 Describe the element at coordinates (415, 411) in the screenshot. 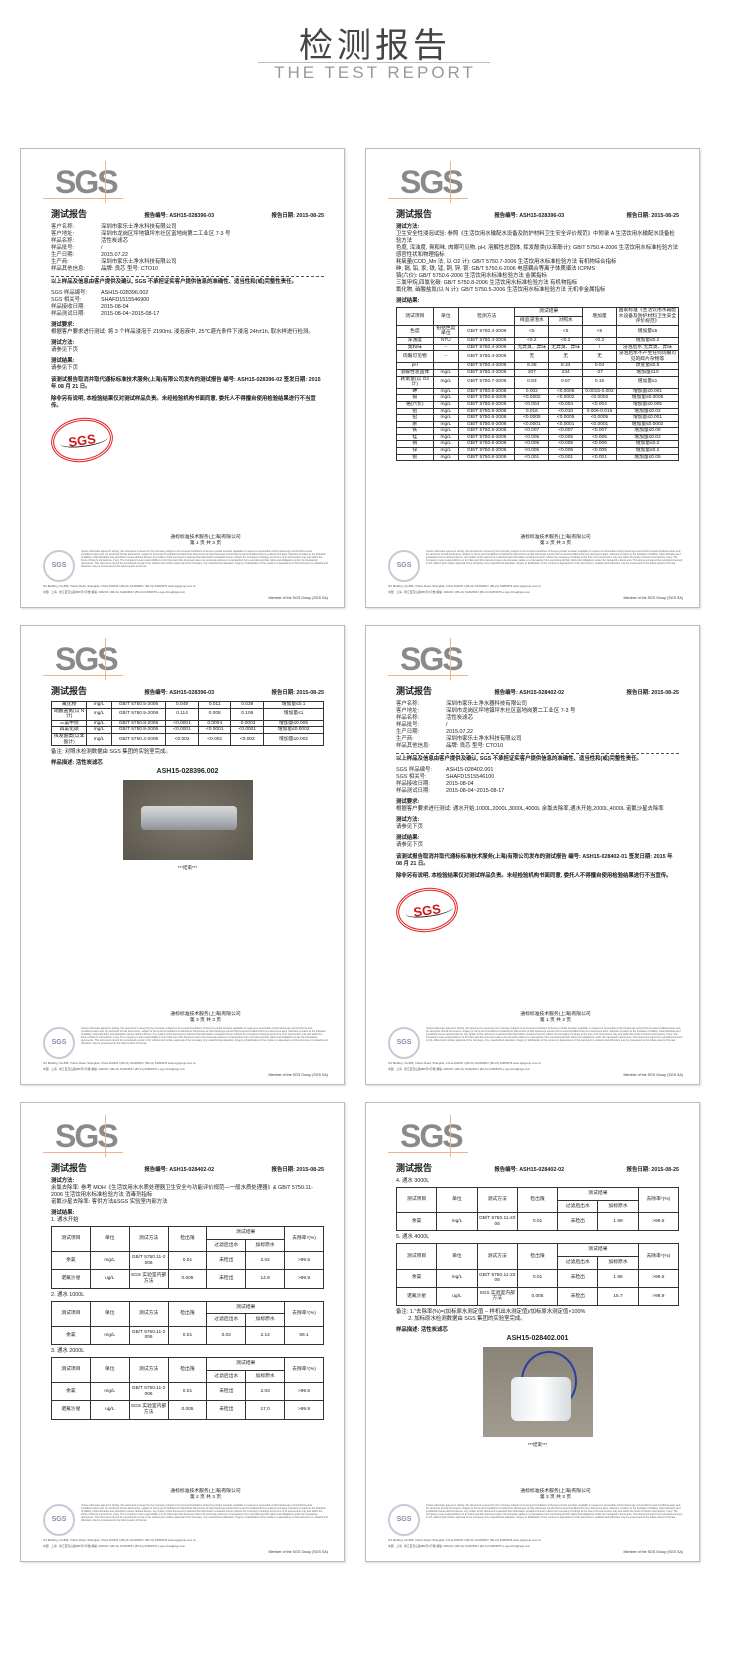

I see `table-cell: 铝` at that location.